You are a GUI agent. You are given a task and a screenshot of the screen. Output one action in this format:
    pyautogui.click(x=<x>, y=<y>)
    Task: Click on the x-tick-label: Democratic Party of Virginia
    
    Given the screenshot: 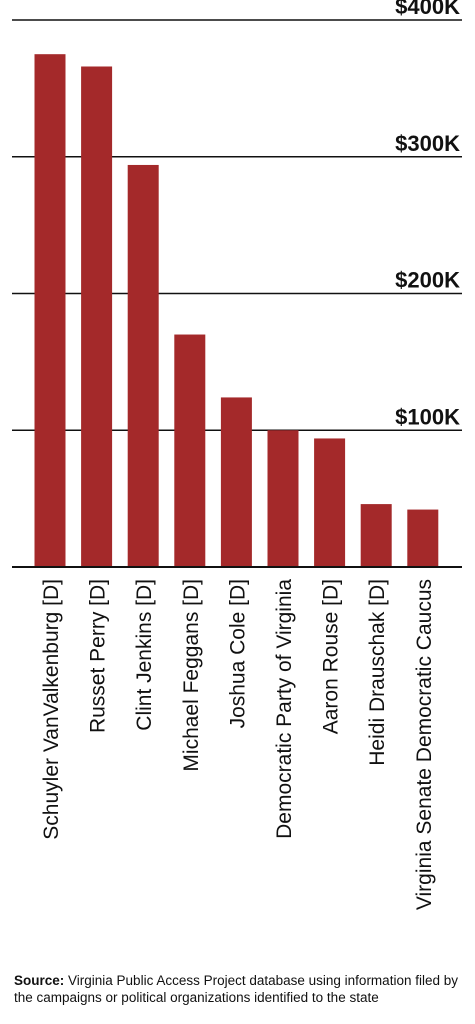 What is the action you would take?
    pyautogui.click(x=284, y=709)
    